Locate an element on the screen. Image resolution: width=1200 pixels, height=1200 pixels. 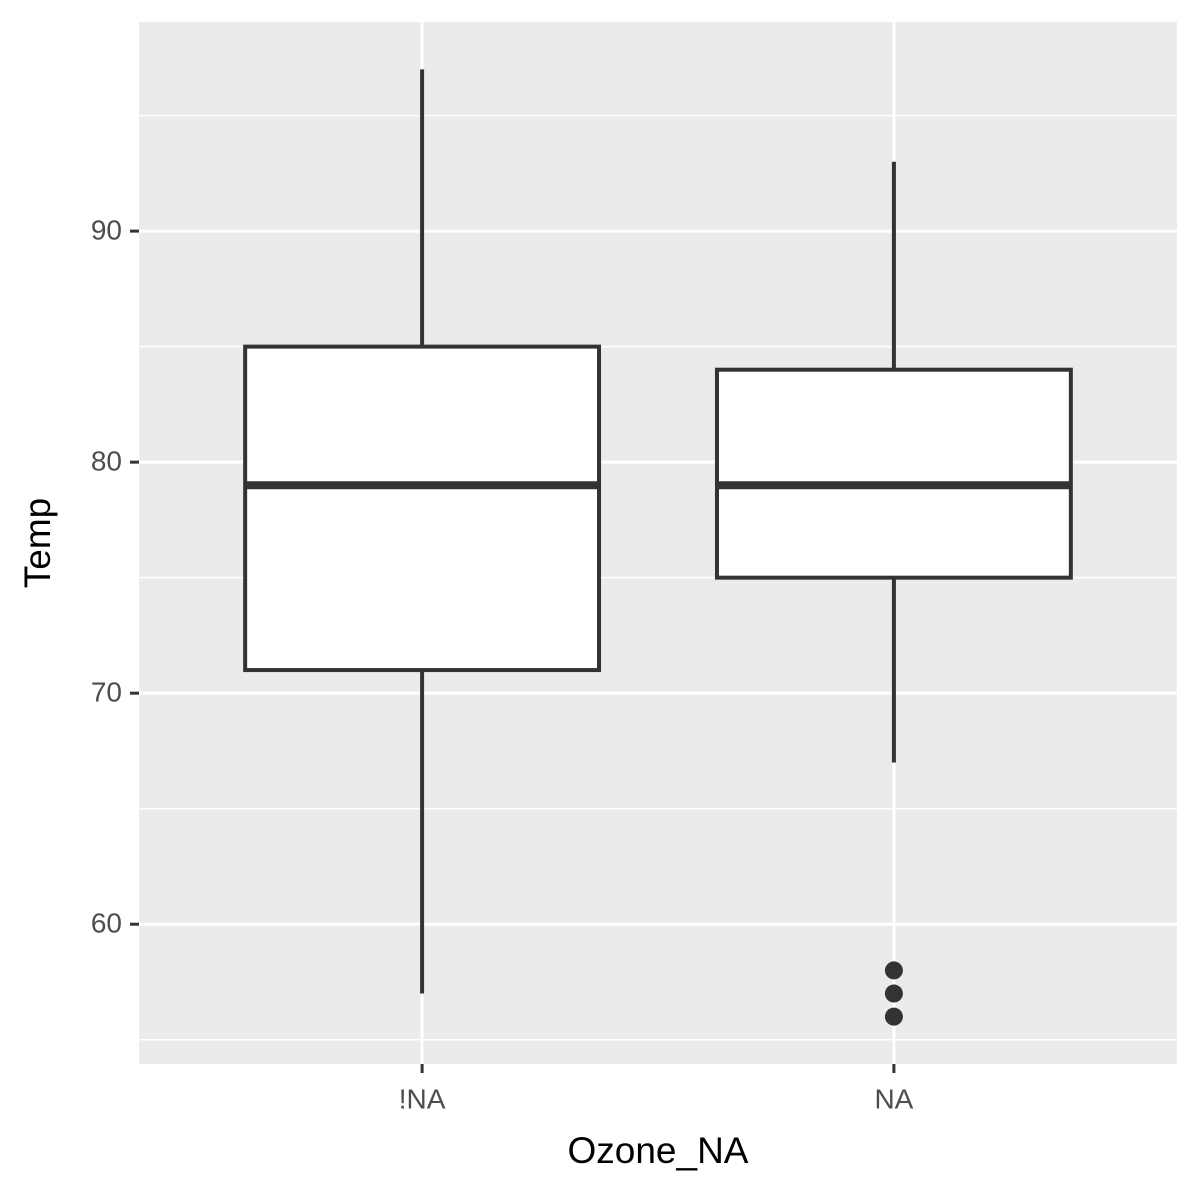
x-tick-label: NA is located at coordinates (893, 1098).